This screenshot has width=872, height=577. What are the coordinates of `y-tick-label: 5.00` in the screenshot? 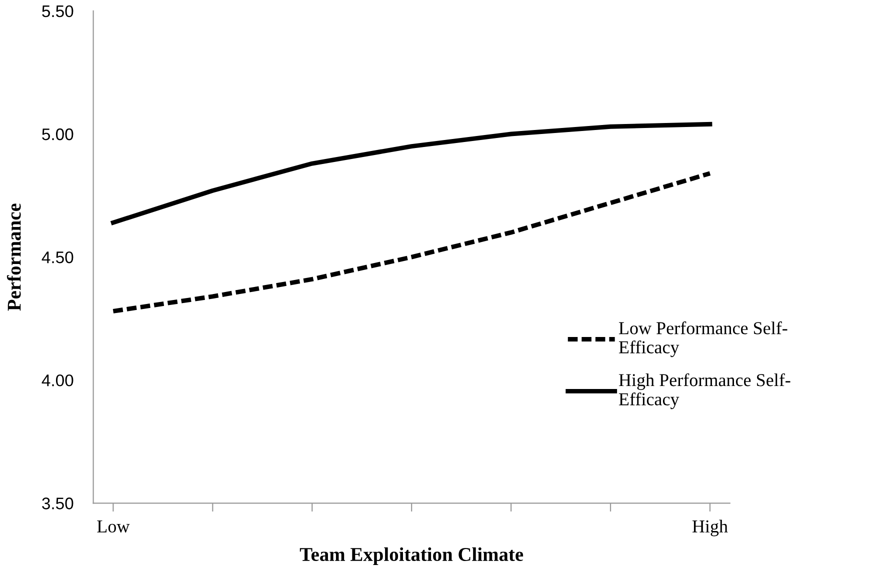 It's located at (58, 134).